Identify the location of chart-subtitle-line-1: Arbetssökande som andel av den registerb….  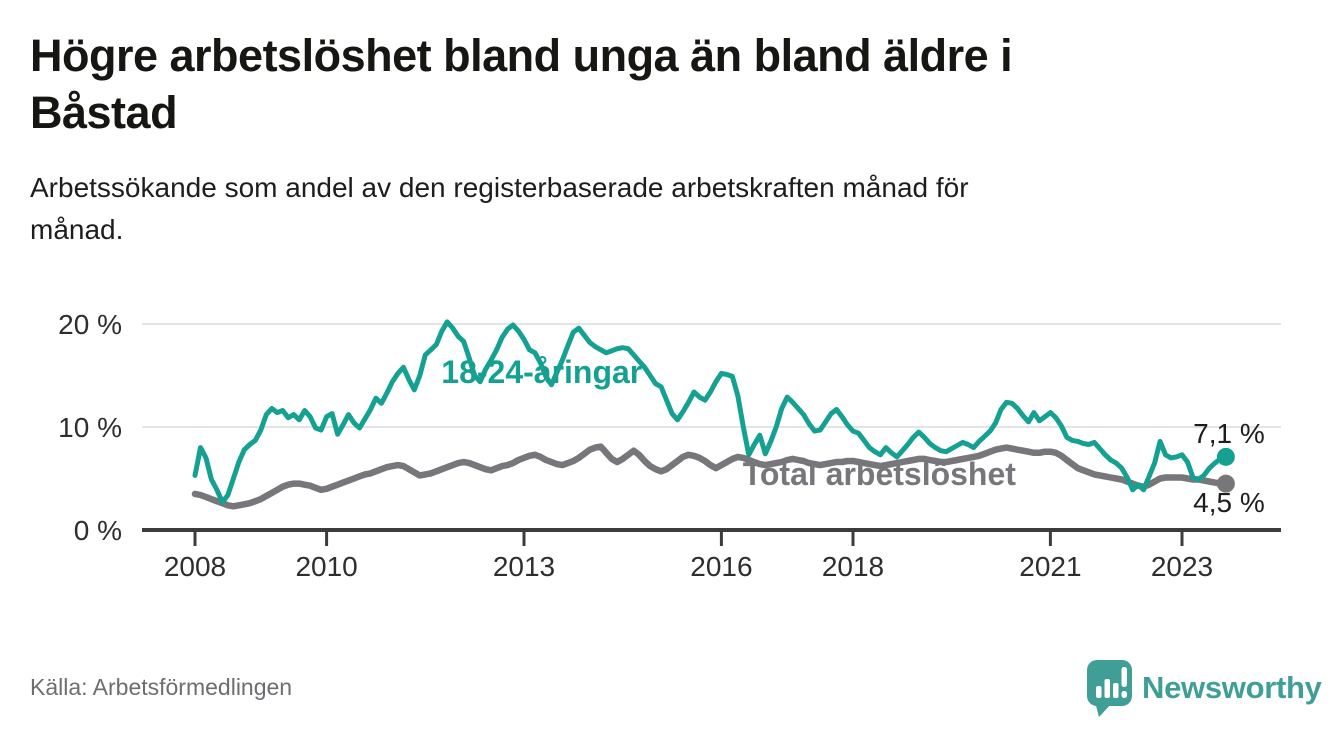
(499, 187).